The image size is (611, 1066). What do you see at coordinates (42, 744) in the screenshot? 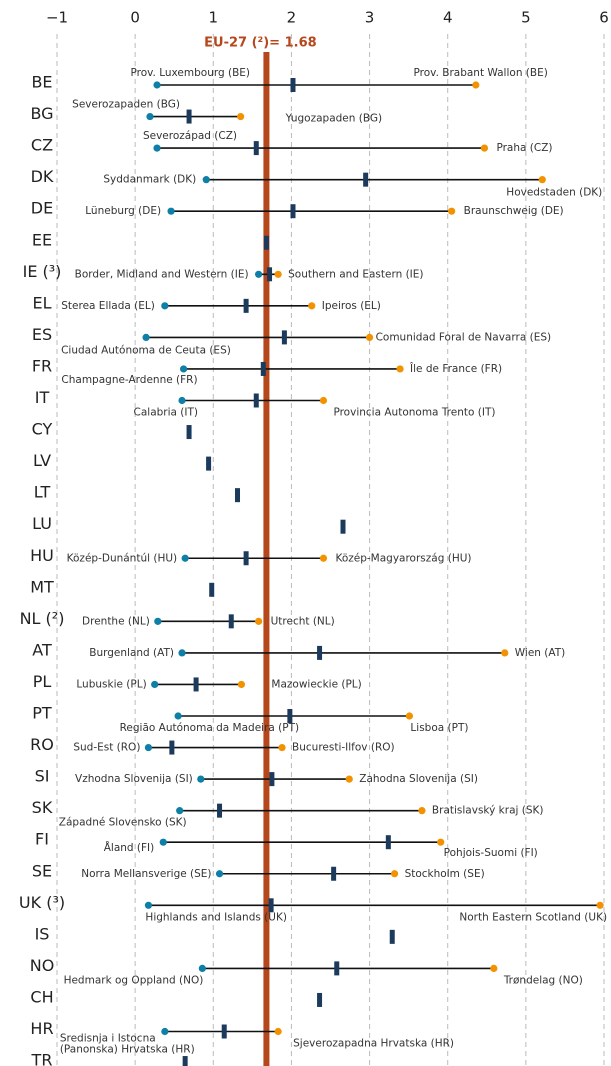
I see `country-label: RO` at bounding box center [42, 744].